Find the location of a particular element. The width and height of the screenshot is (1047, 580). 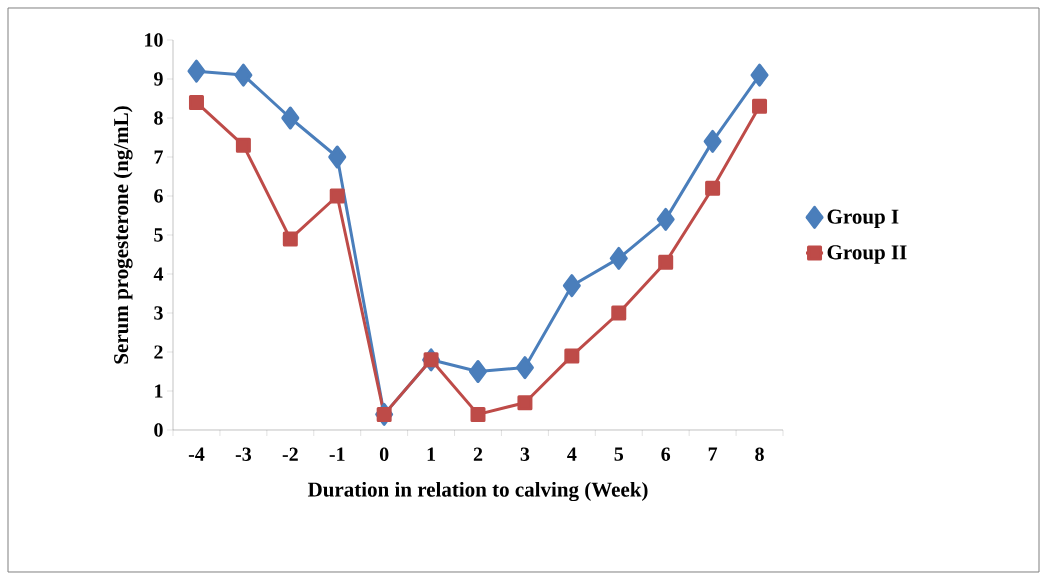

legend-label: Group I is located at coordinates (863, 218).